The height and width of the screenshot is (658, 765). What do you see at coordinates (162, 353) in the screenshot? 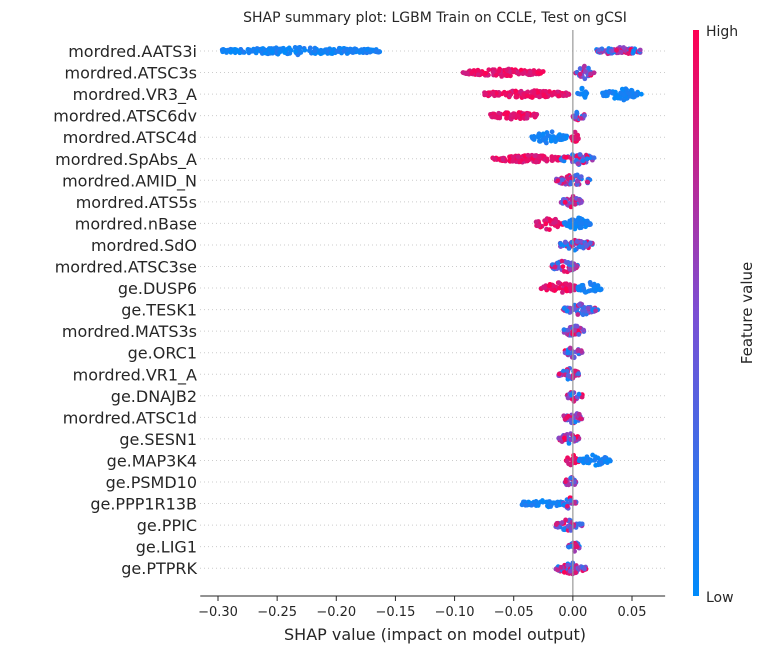
I see `feature-label: ge.ORC1` at bounding box center [162, 353].